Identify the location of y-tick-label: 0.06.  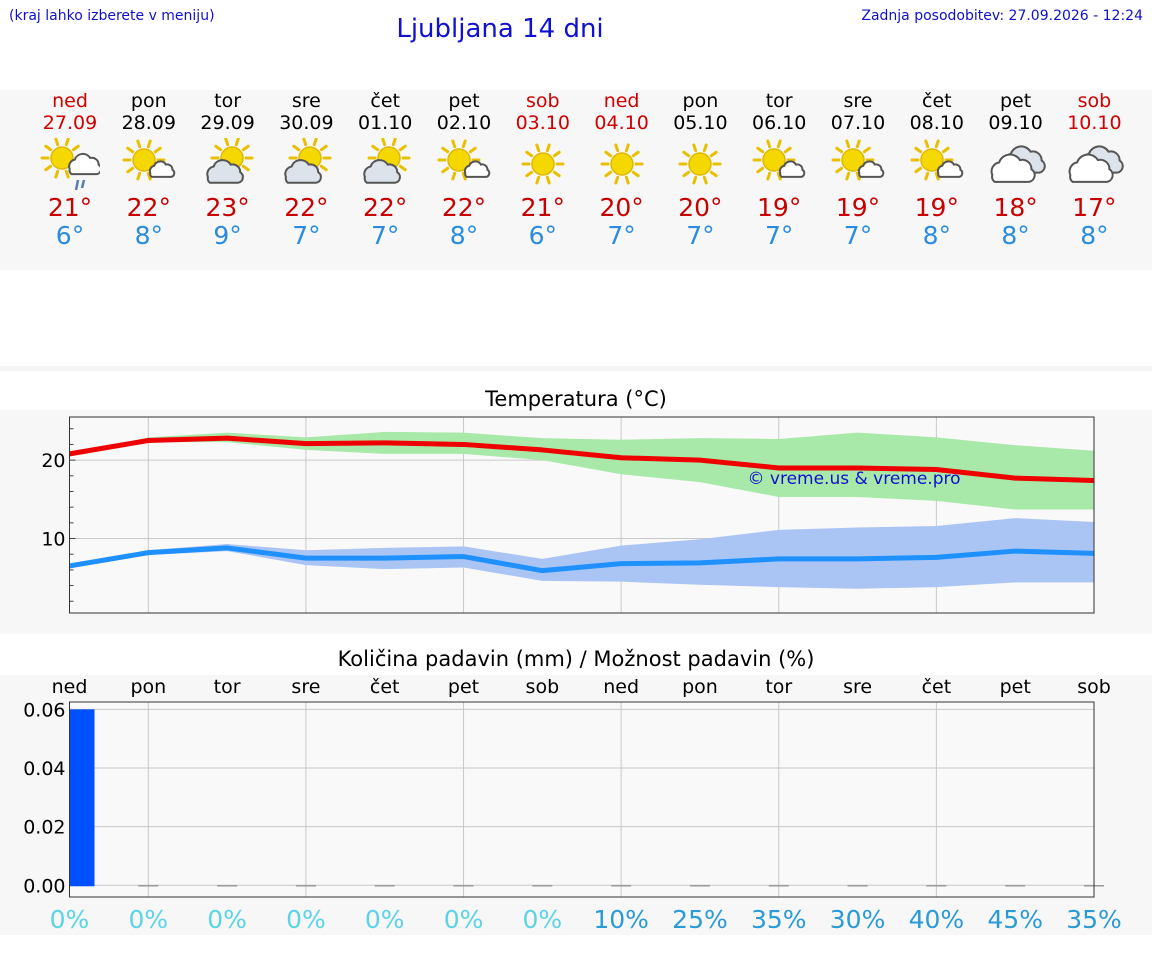
(44, 710).